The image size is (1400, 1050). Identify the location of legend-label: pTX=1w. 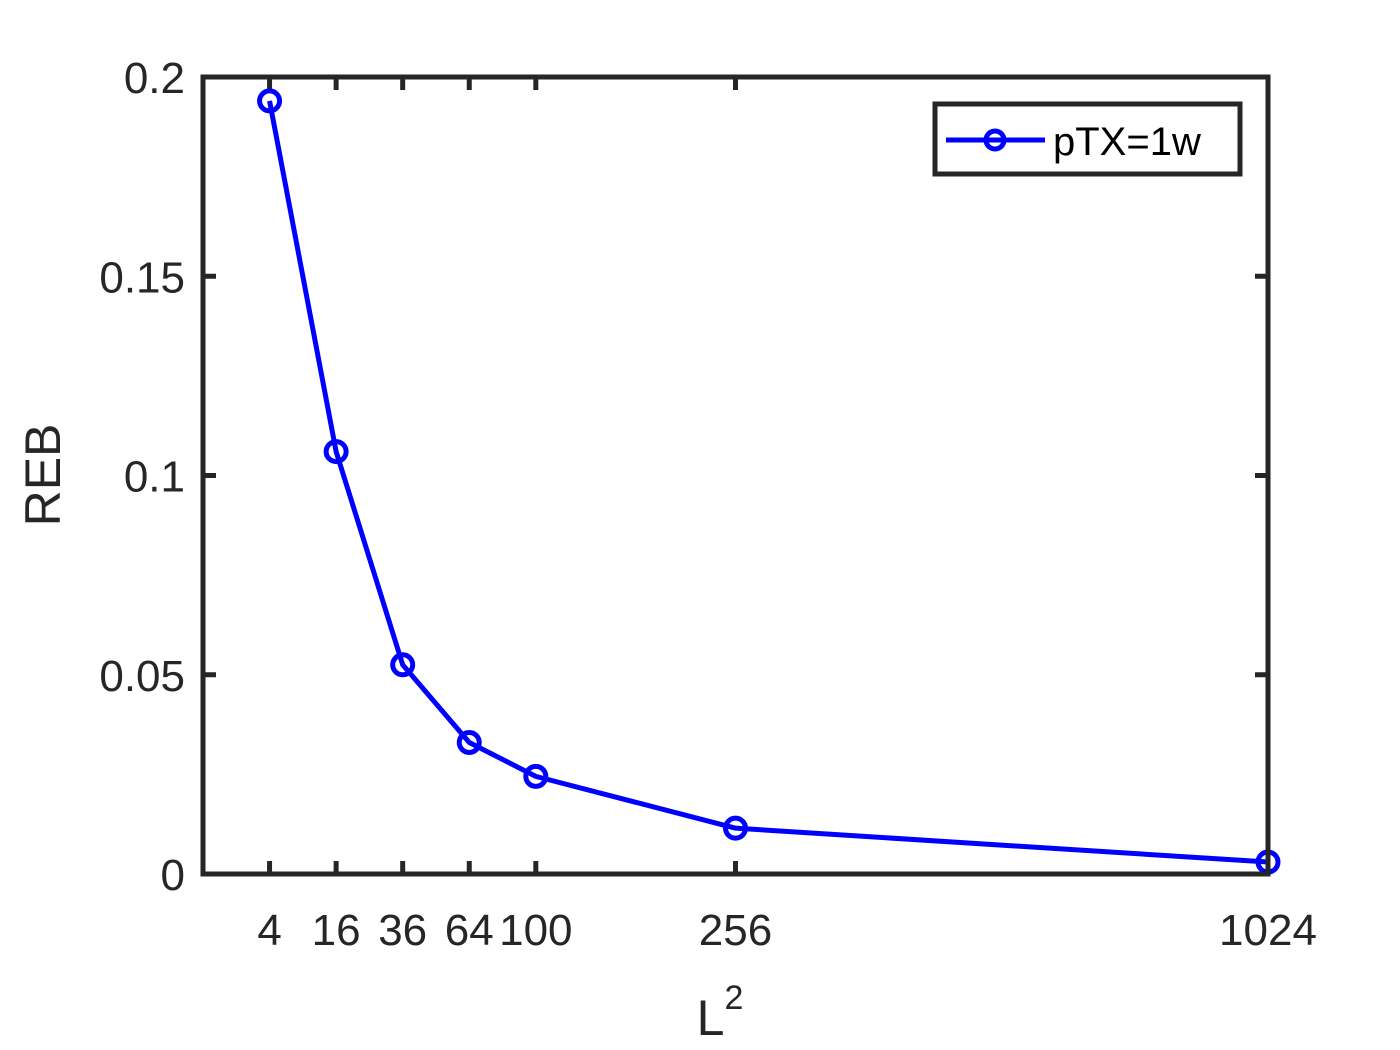
(1127, 142).